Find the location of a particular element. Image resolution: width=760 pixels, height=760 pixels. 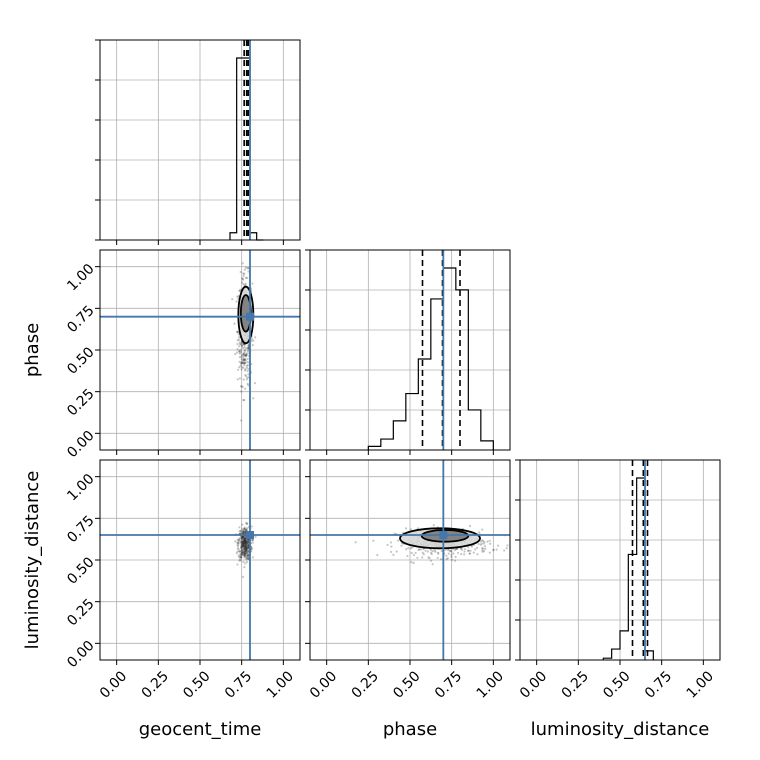

panel-2d-geocent_time-phase: 0.00 0.25 0.50 0.75 1.00 is located at coordinates (182, 355).